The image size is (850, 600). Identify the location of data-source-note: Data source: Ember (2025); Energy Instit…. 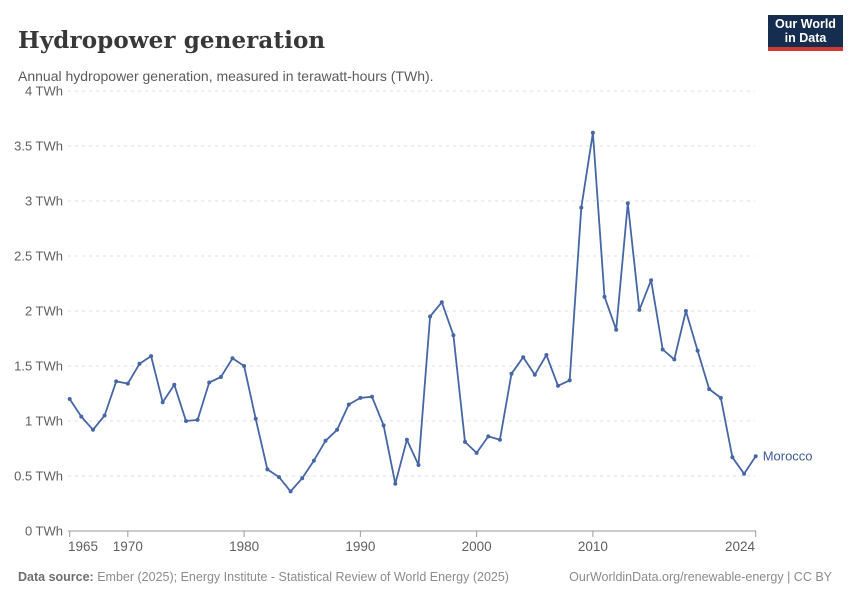
(263, 577).